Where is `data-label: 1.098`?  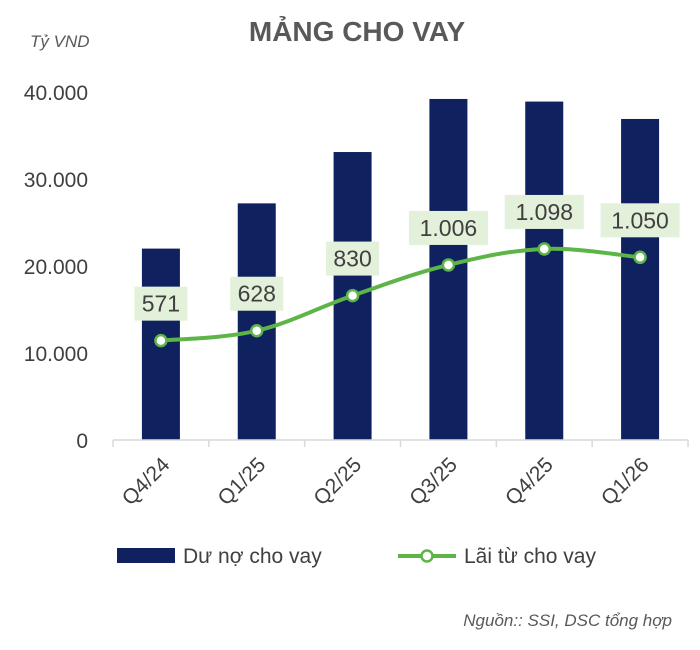 data-label: 1.098 is located at coordinates (544, 212).